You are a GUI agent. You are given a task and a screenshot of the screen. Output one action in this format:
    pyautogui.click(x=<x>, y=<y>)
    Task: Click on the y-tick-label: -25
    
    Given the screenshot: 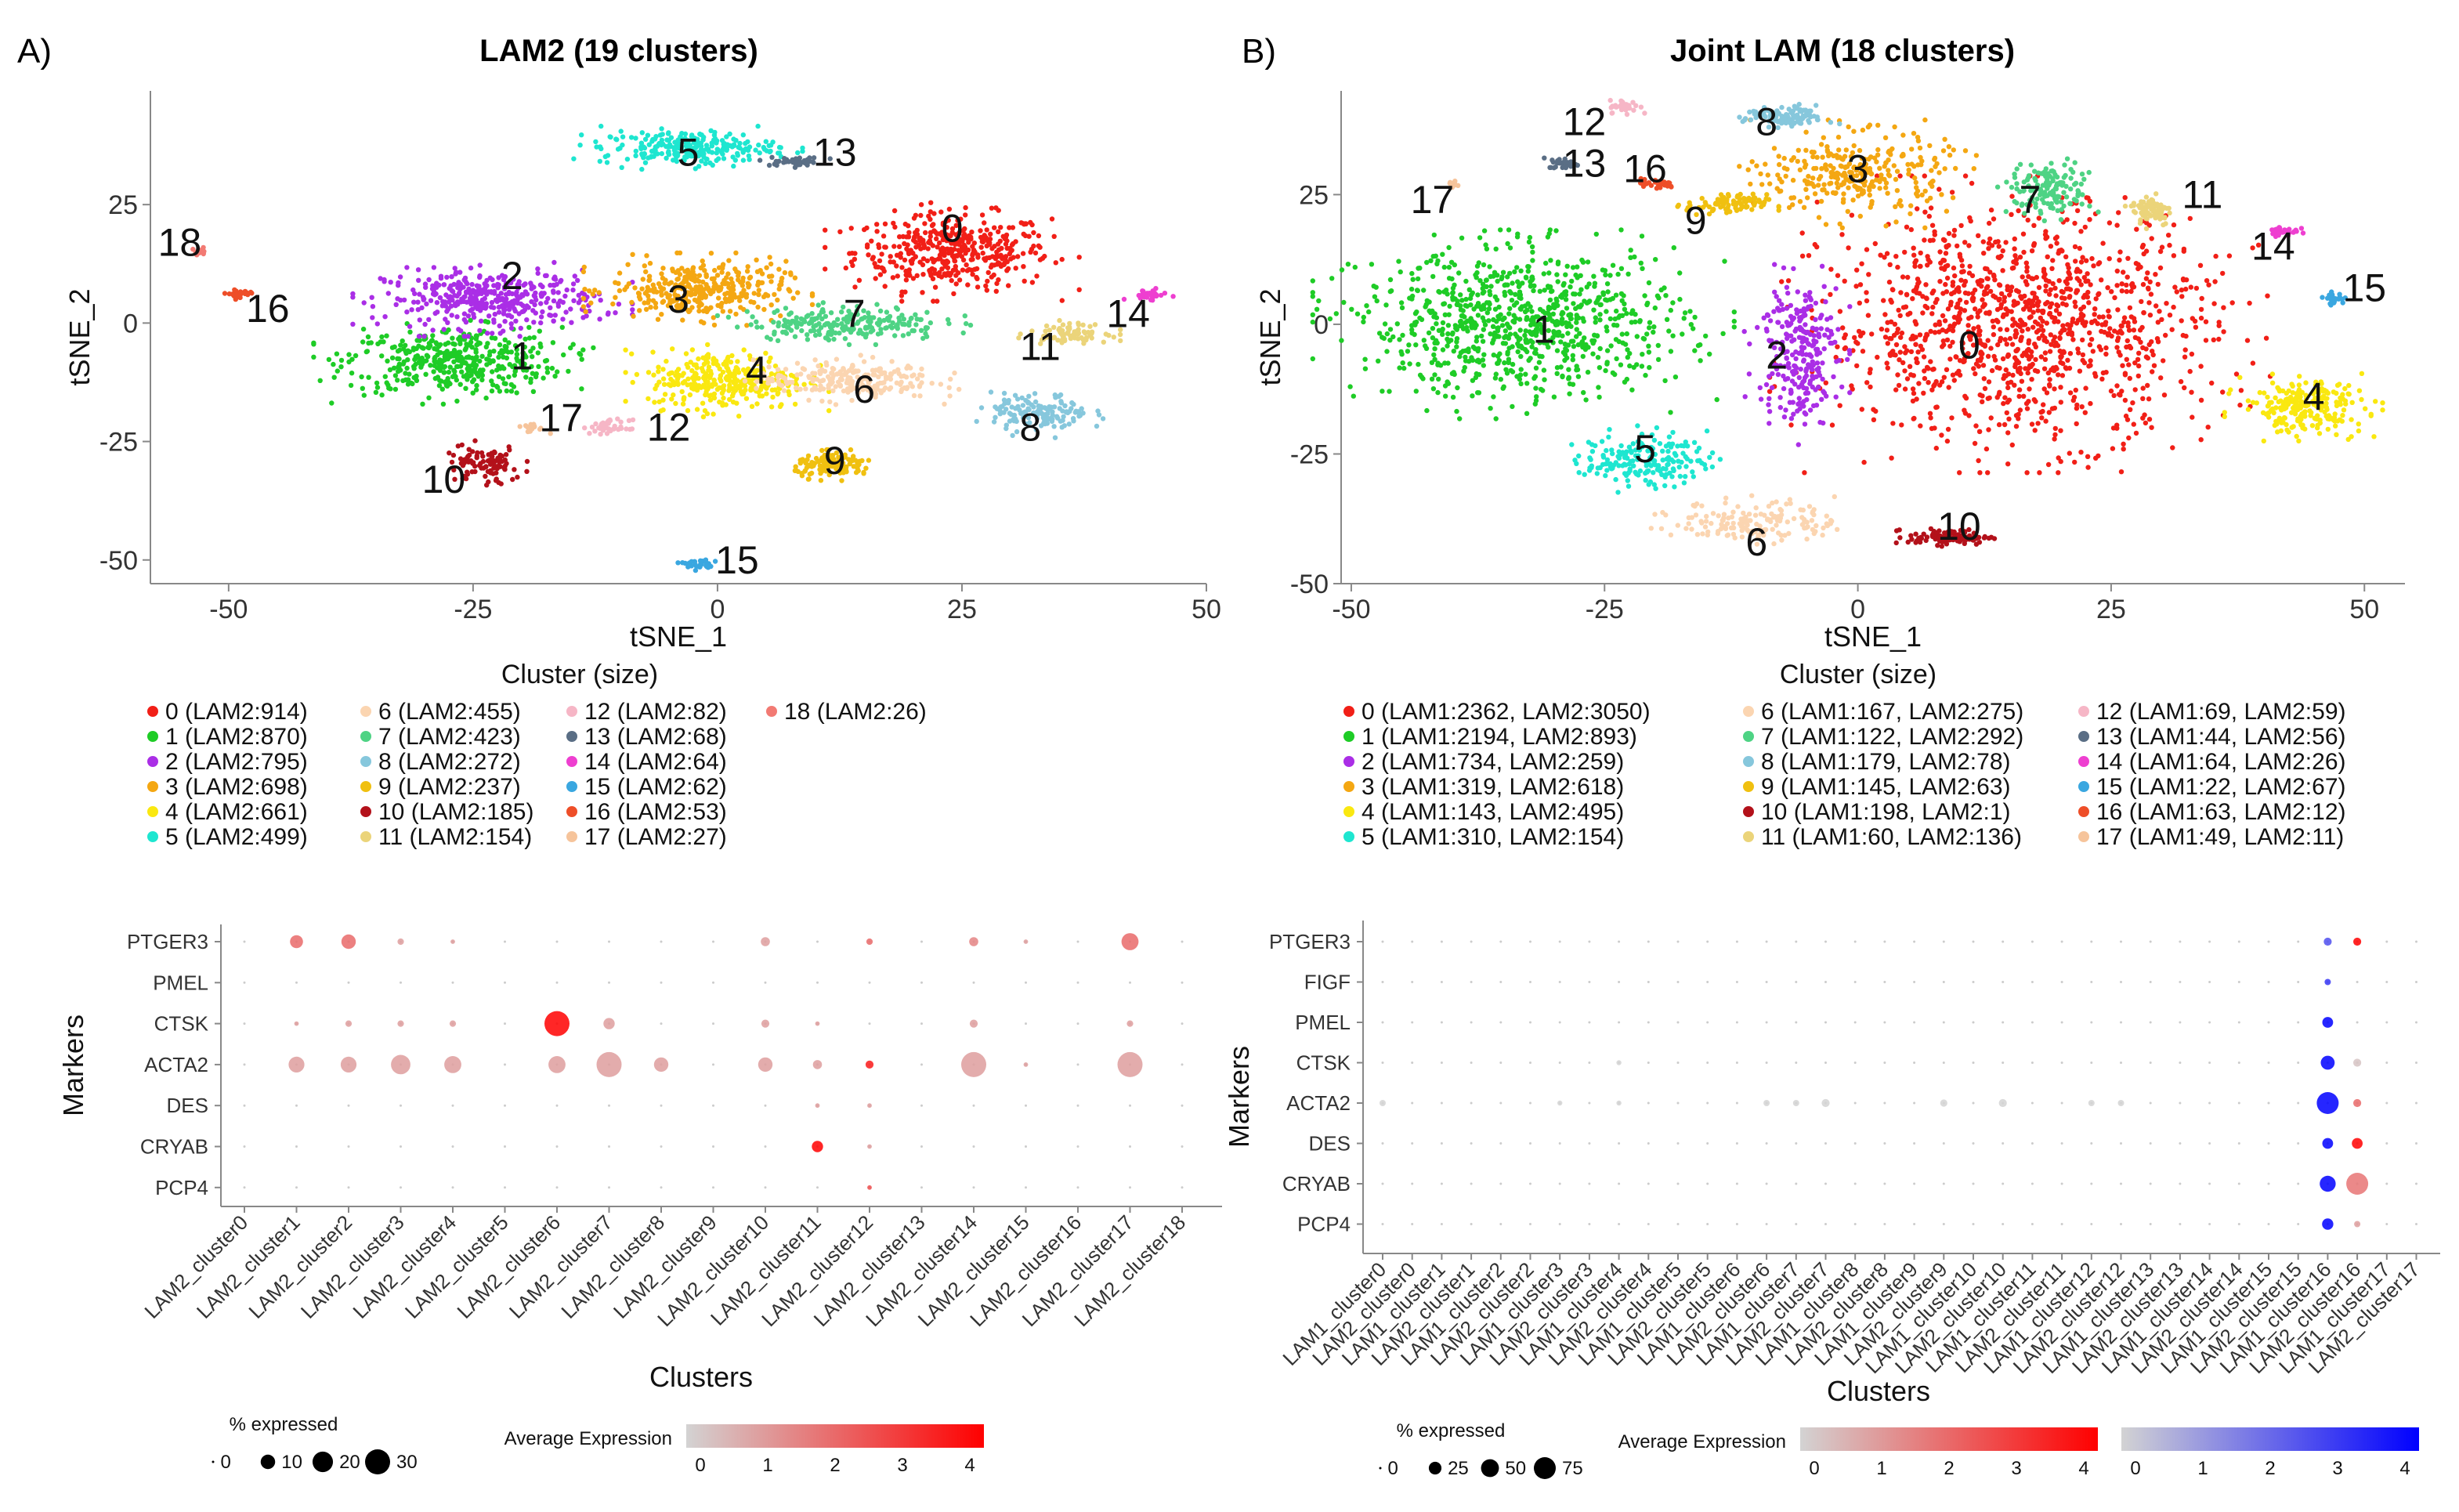 What is the action you would take?
    pyautogui.click(x=1309, y=454)
    